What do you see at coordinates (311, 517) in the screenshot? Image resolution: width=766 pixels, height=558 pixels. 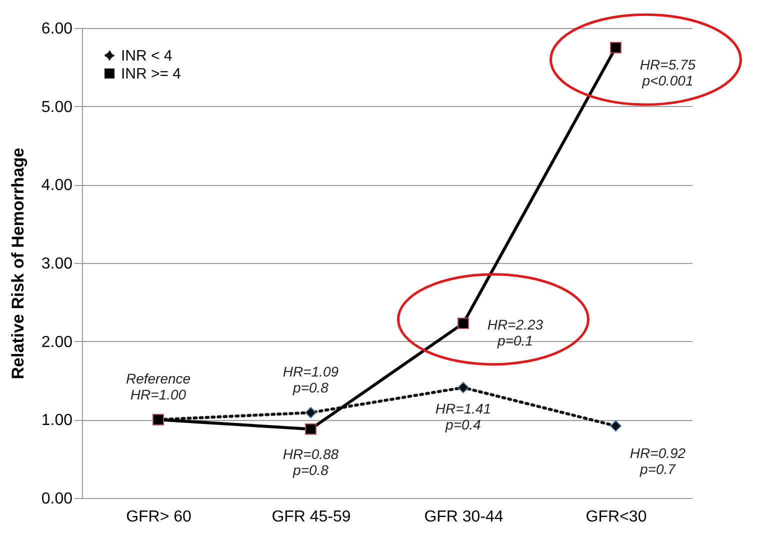 I see `x-tick-label: GFR 45-59` at bounding box center [311, 517].